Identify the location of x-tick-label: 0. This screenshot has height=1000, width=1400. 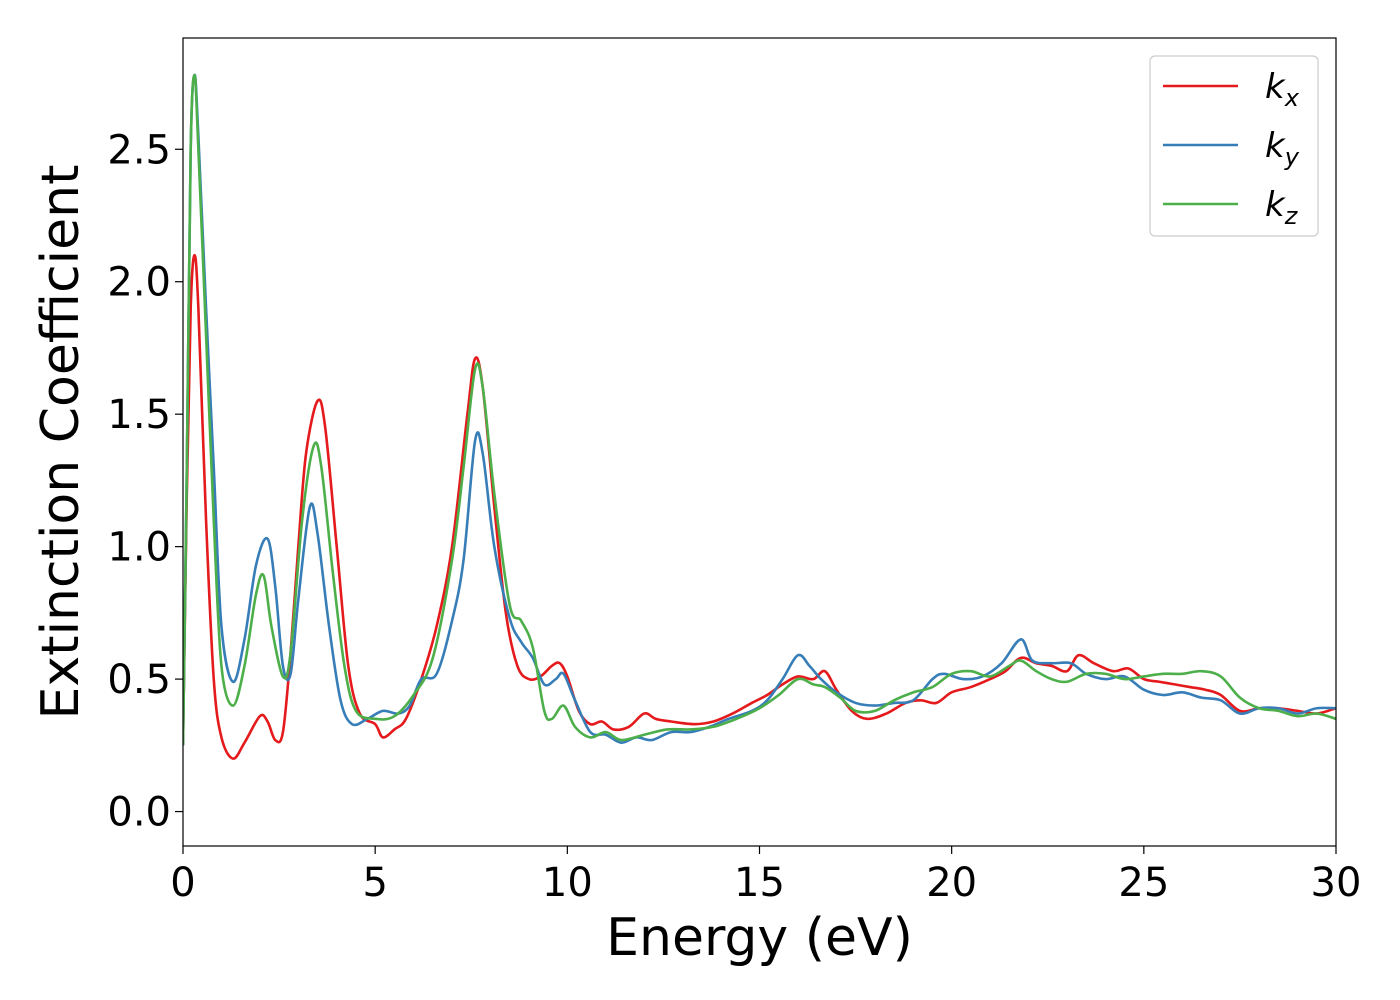
(182, 883).